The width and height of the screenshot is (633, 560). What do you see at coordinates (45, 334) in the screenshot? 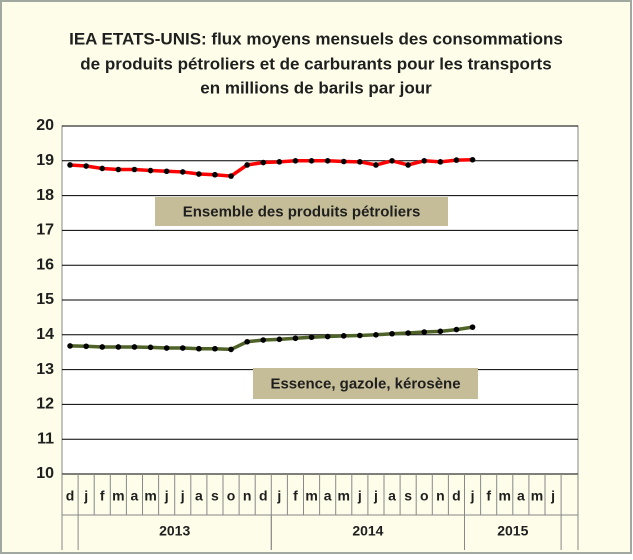
I see `y-tick-label: 14` at bounding box center [45, 334].